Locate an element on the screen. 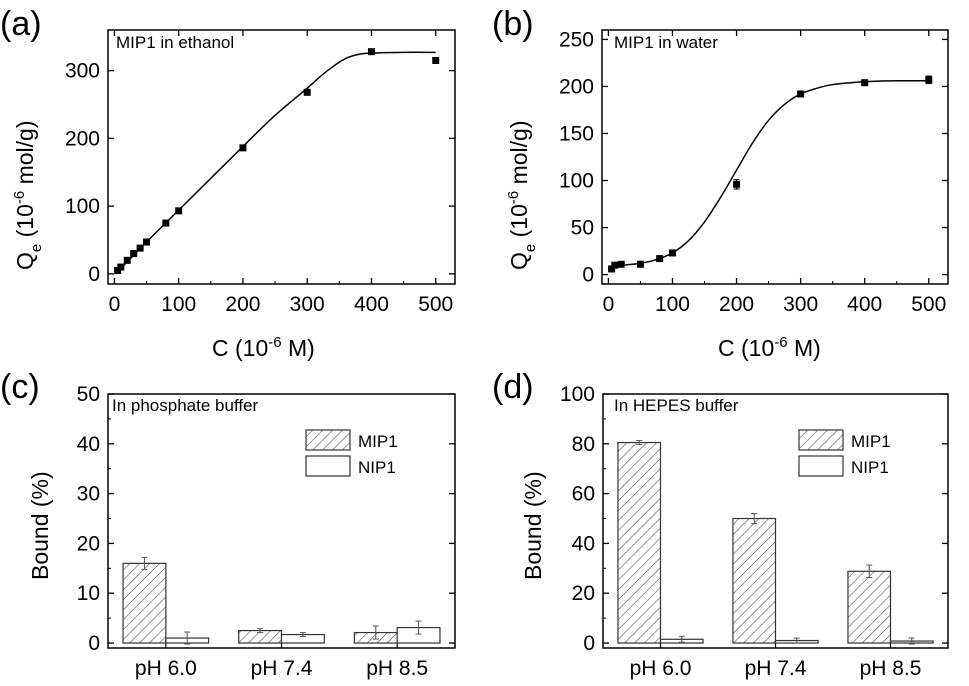 The image size is (969, 686). panel-d-ytick-label: 60 is located at coordinates (583, 494).